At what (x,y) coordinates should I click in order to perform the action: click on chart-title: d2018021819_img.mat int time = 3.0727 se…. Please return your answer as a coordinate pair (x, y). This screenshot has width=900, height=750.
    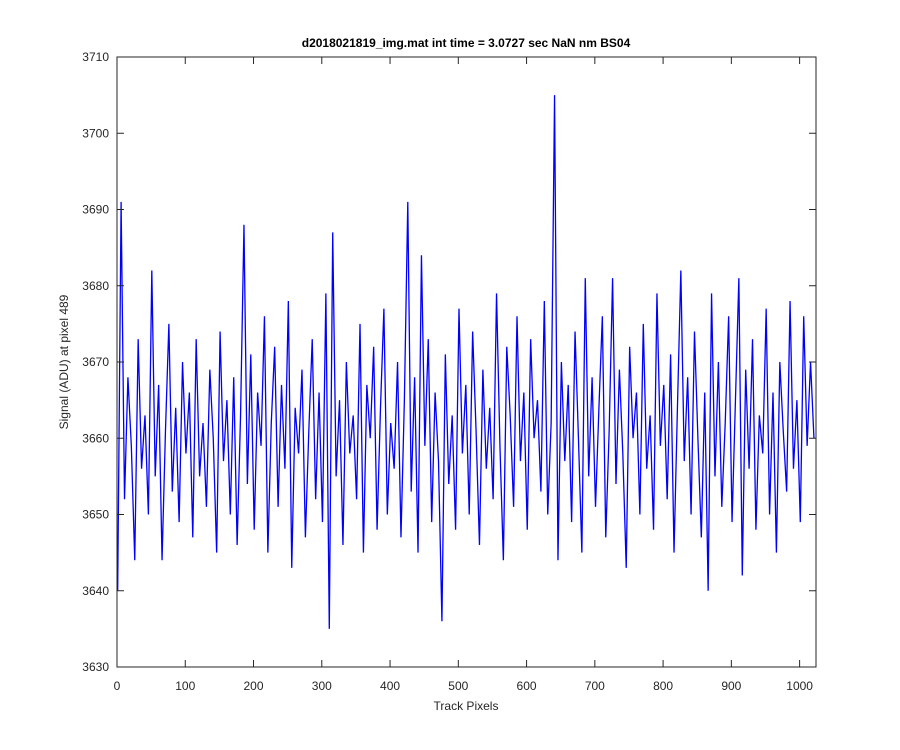
    Looking at the image, I should click on (466, 43).